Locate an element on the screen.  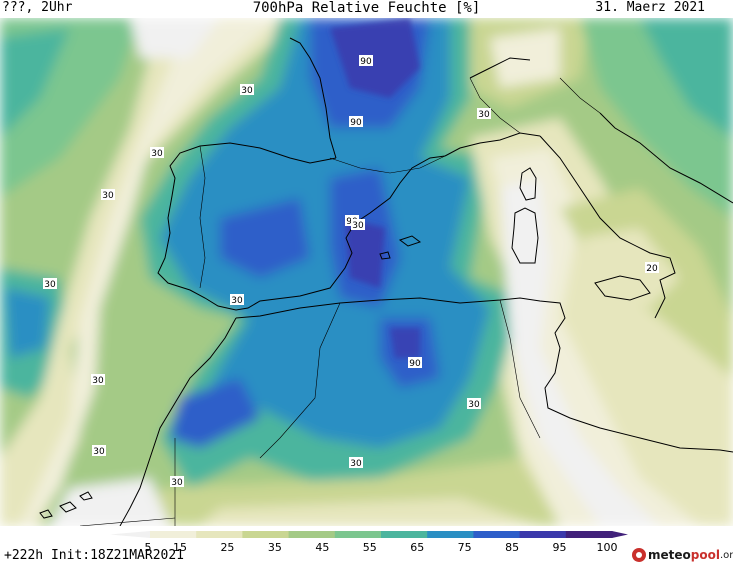
legend-label: 45 is located at coordinates (322, 547).